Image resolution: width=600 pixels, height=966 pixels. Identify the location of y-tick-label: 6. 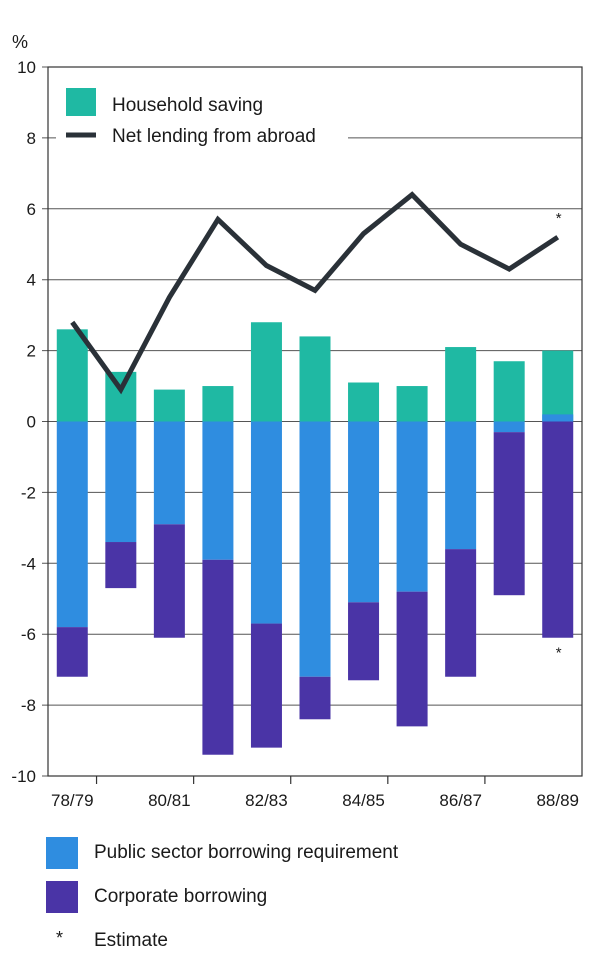
(31, 209).